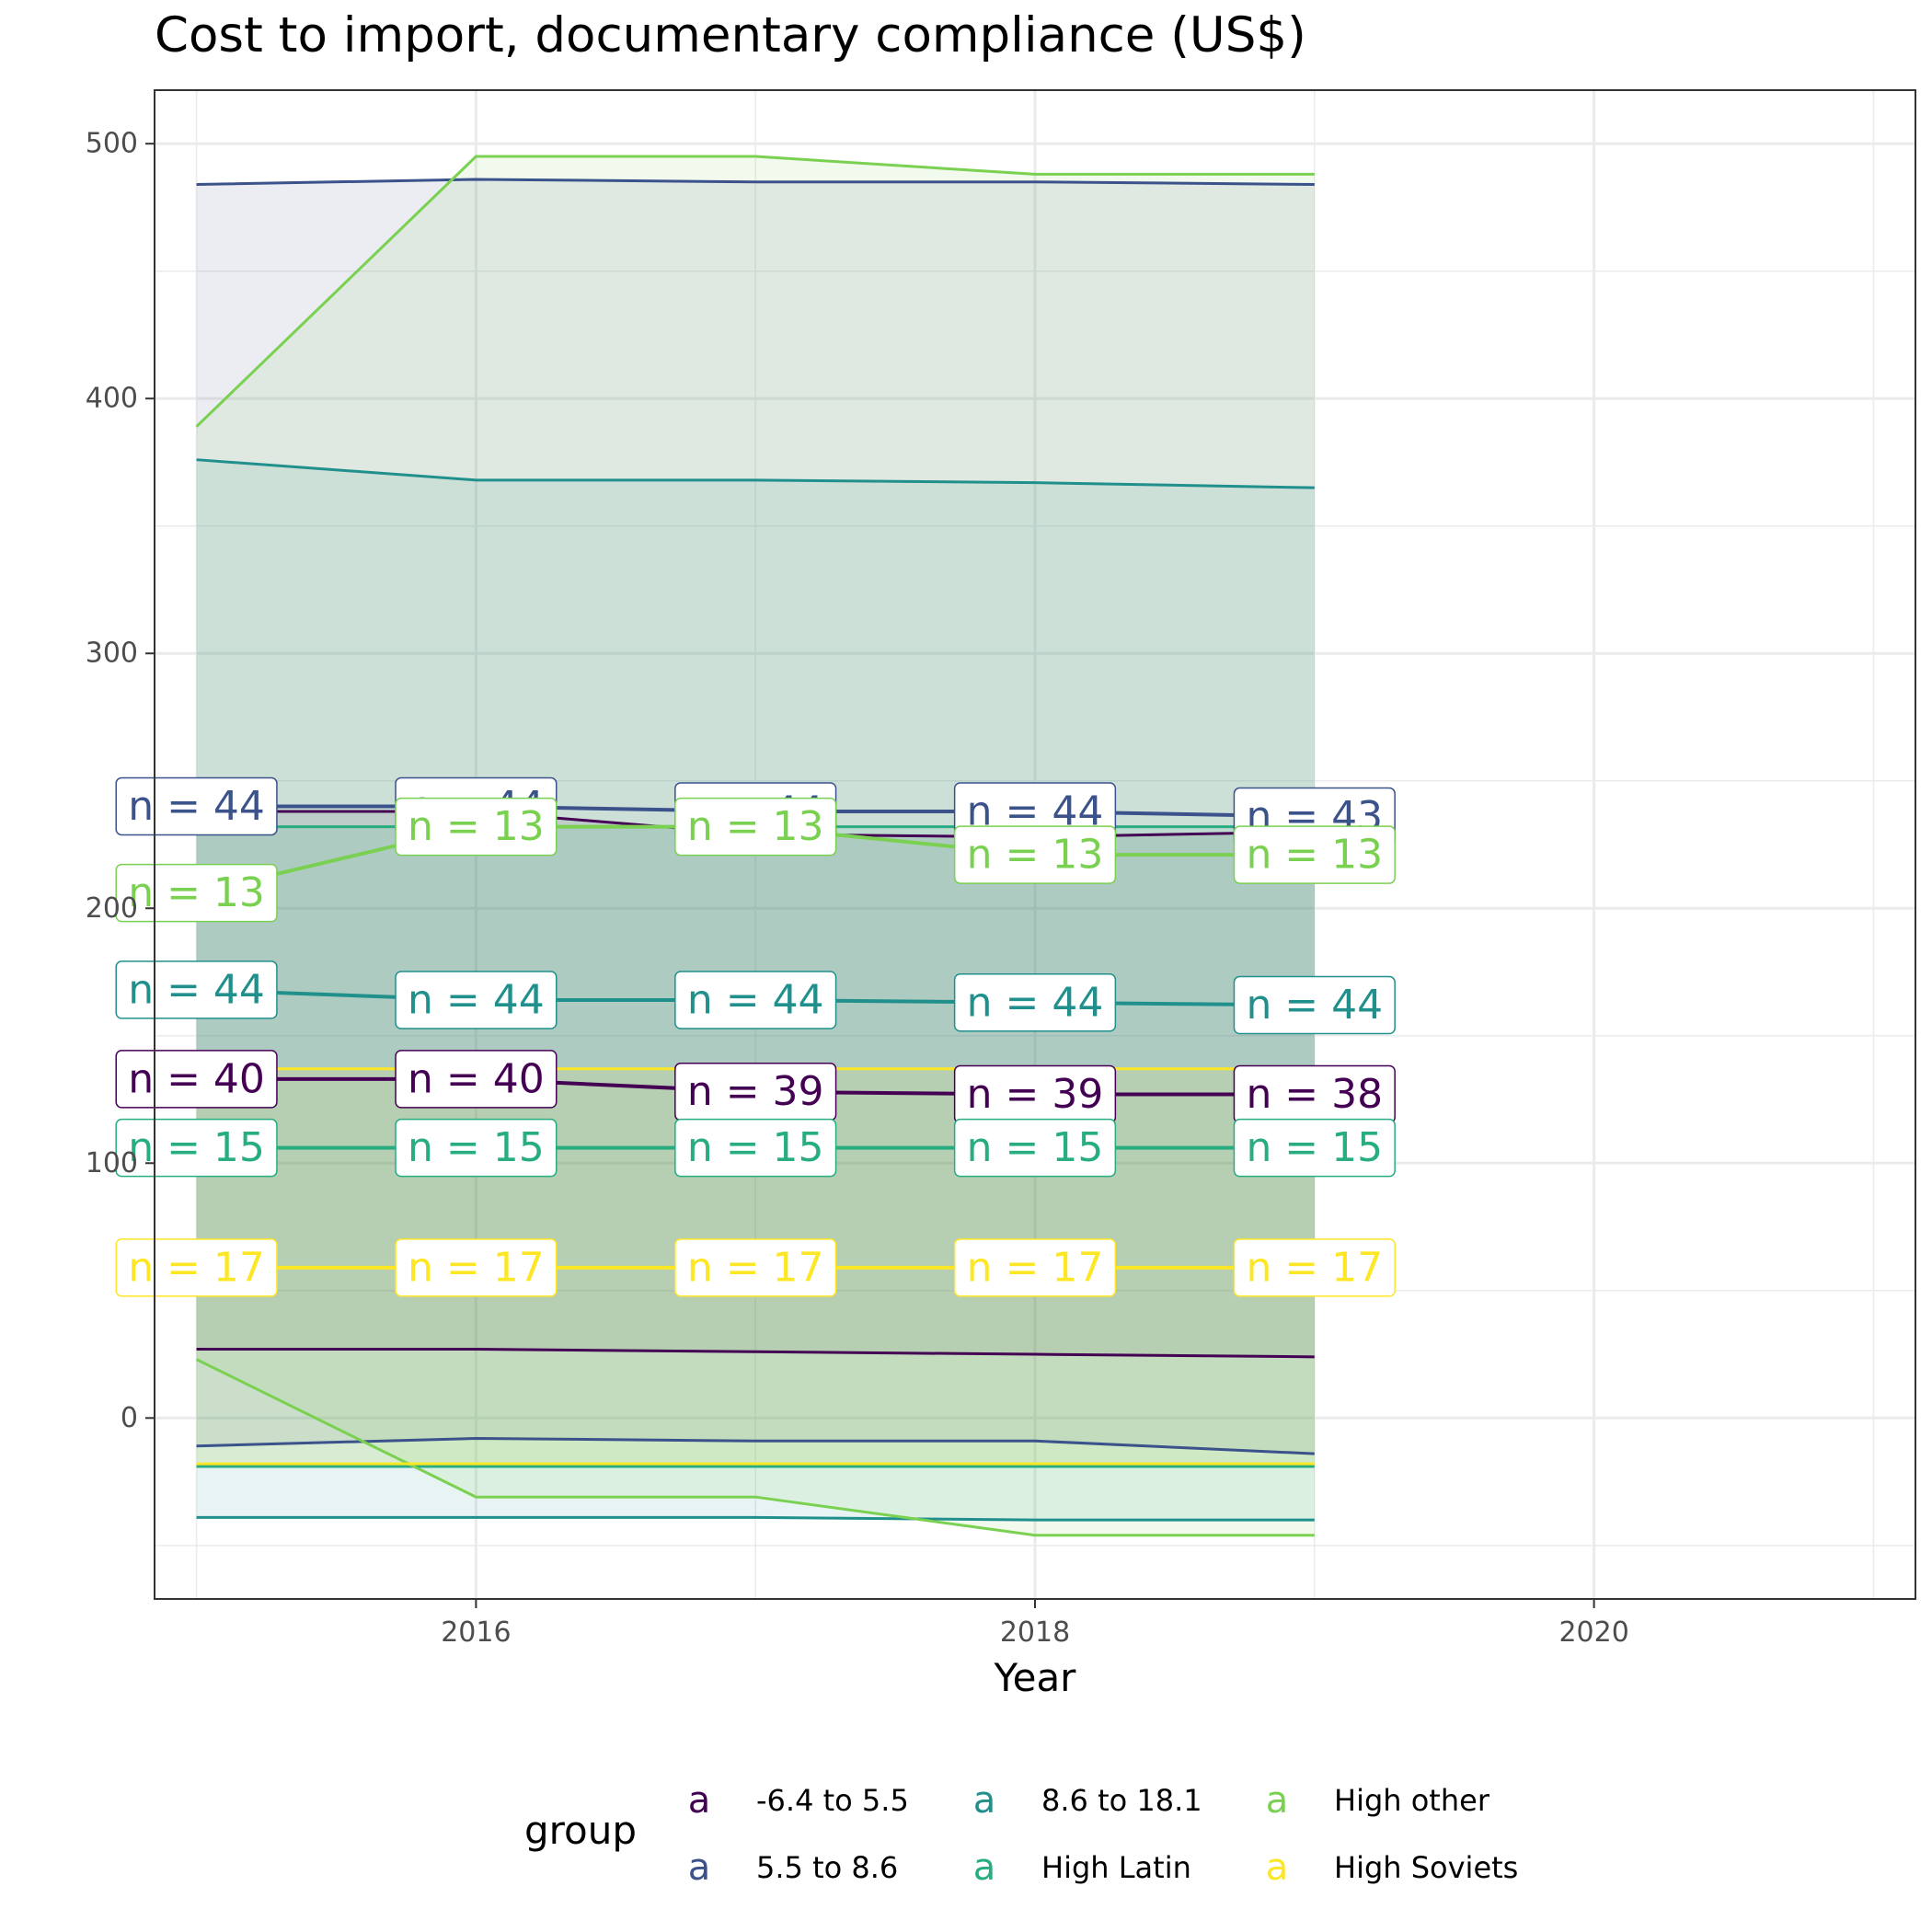 Image resolution: width=1932 pixels, height=1932 pixels. What do you see at coordinates (755, 291) in the screenshot?
I see `upper-bound-line-High other` at bounding box center [755, 291].